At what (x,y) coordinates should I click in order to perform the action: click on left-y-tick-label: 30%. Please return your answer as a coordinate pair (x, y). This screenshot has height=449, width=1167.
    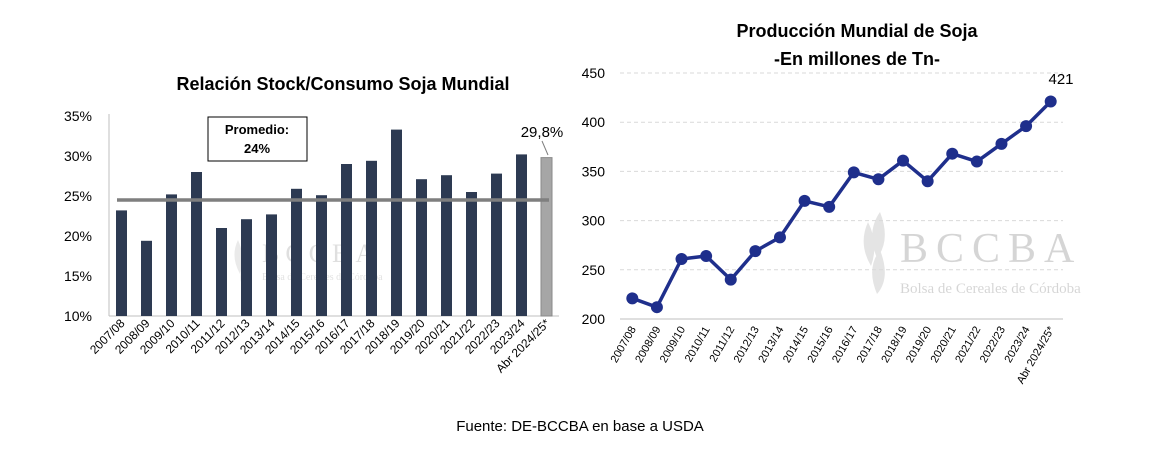
    Looking at the image, I should click on (78, 156).